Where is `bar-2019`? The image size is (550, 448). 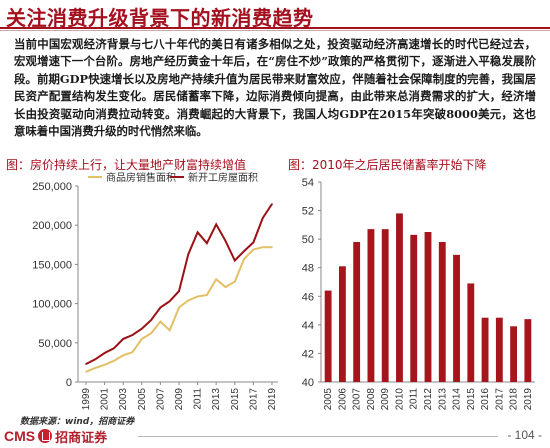
bar-2019 is located at coordinates (528, 350).